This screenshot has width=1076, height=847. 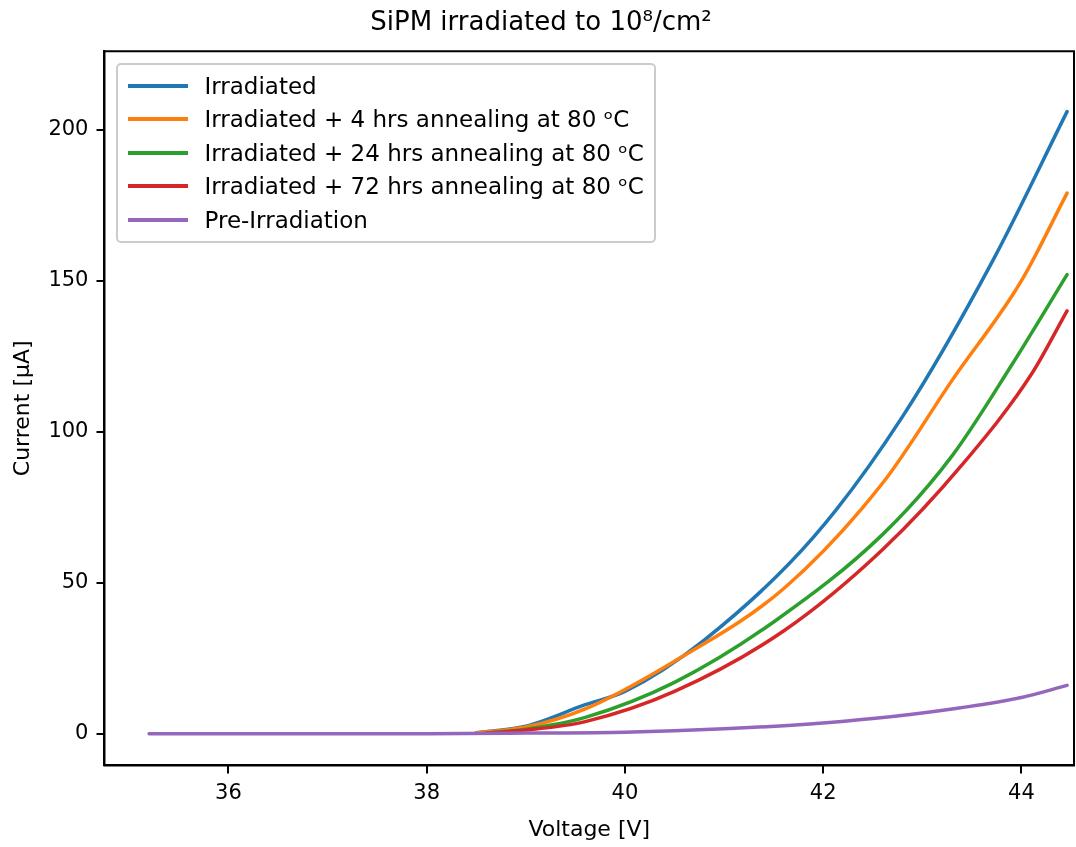 I want to click on x-axis-title: Voltage [V], so click(x=589, y=828).